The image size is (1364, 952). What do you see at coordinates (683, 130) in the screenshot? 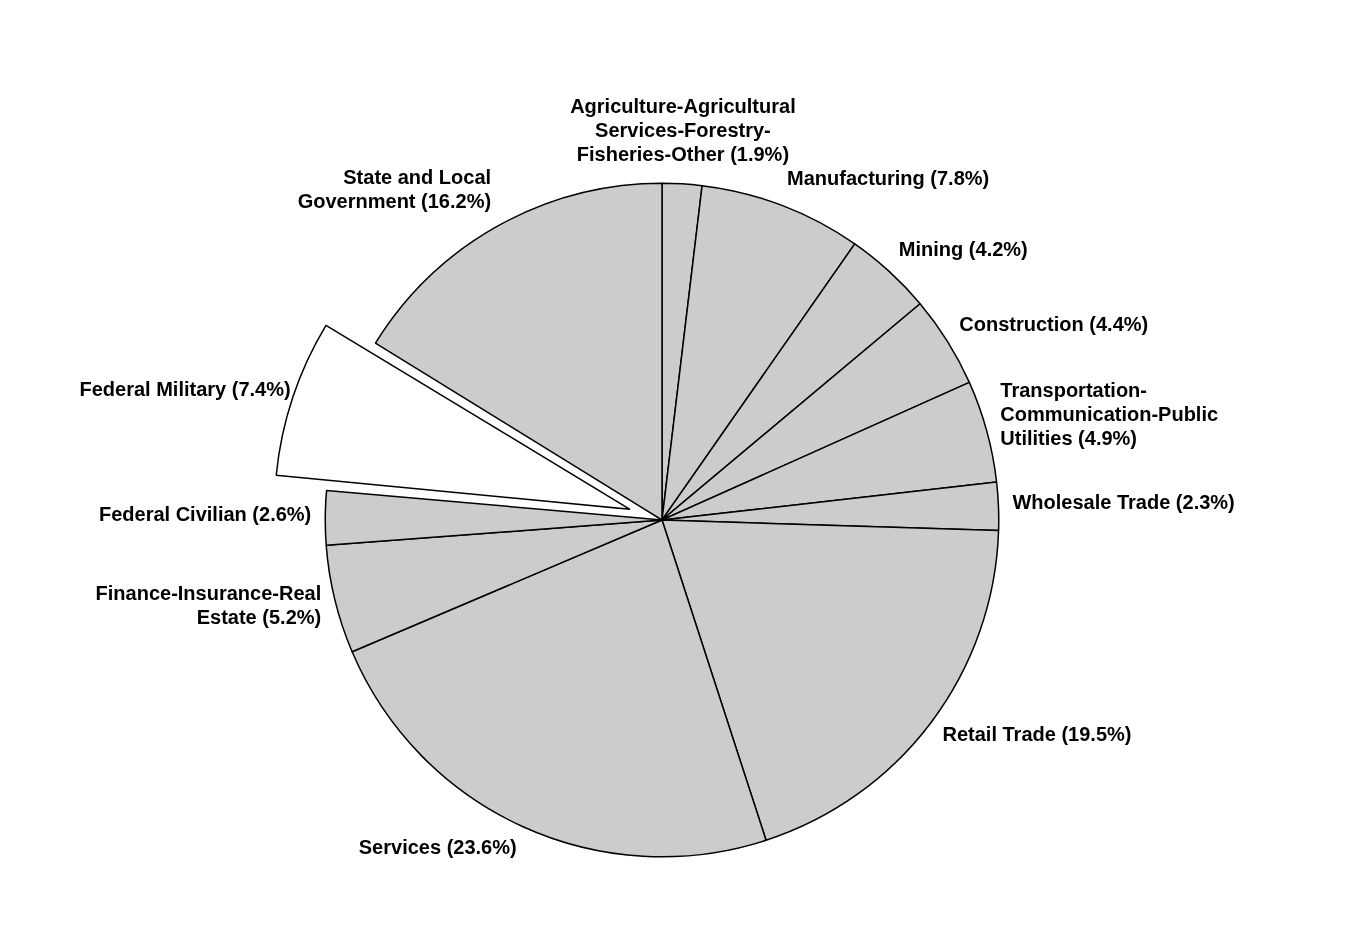
I see `slice-label: Agriculture-Agricultural Services-Forestry-Fisheries-Other (1.9%)` at bounding box center [683, 130].